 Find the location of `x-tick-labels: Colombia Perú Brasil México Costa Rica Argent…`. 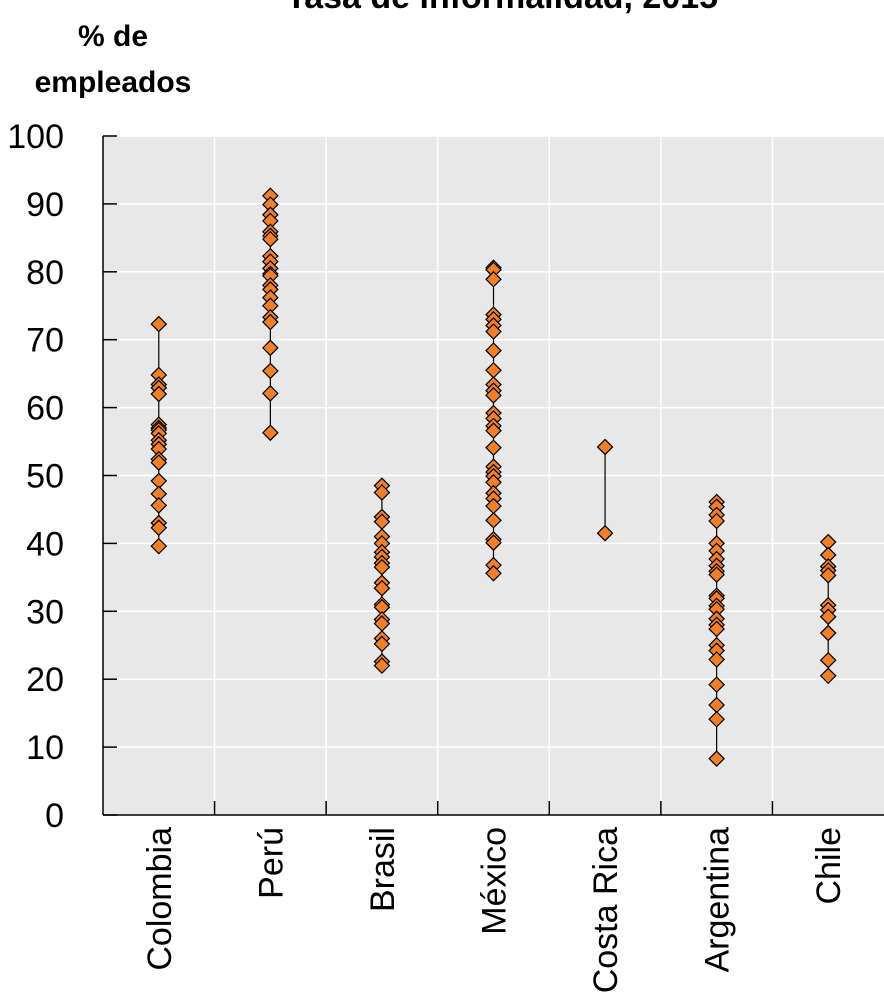

x-tick-labels: Colombia Perú Brasil México Costa Rica Argent… is located at coordinates (494, 910).